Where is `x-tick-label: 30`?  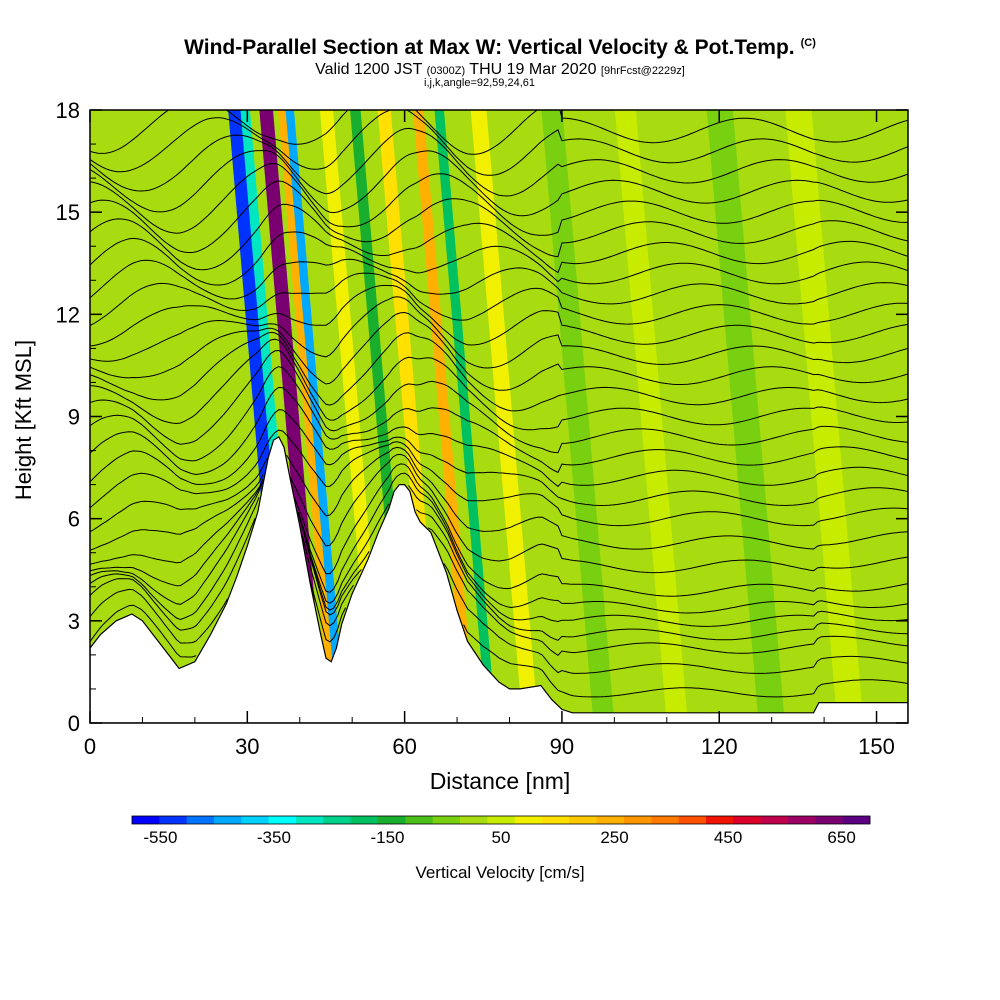
x-tick-label: 30 is located at coordinates (247, 746).